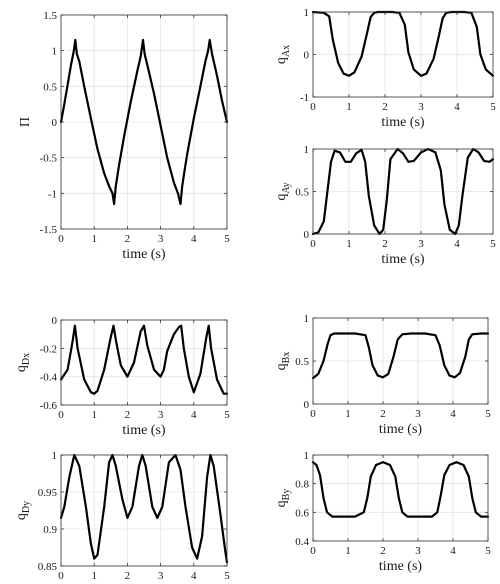 The width and height of the screenshot is (500, 584). Describe the element at coordinates (302, 513) in the screenshot. I see `y-tick-label: 0.6` at that location.